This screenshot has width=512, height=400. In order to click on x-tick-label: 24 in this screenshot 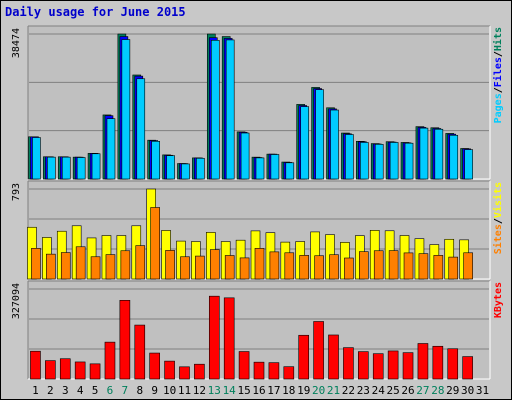, I will do `click(379, 390)`.